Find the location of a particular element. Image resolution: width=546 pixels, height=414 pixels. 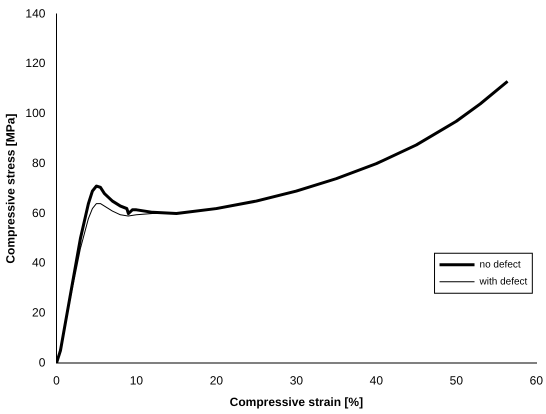

x-tick-label: 60 is located at coordinates (537, 381).